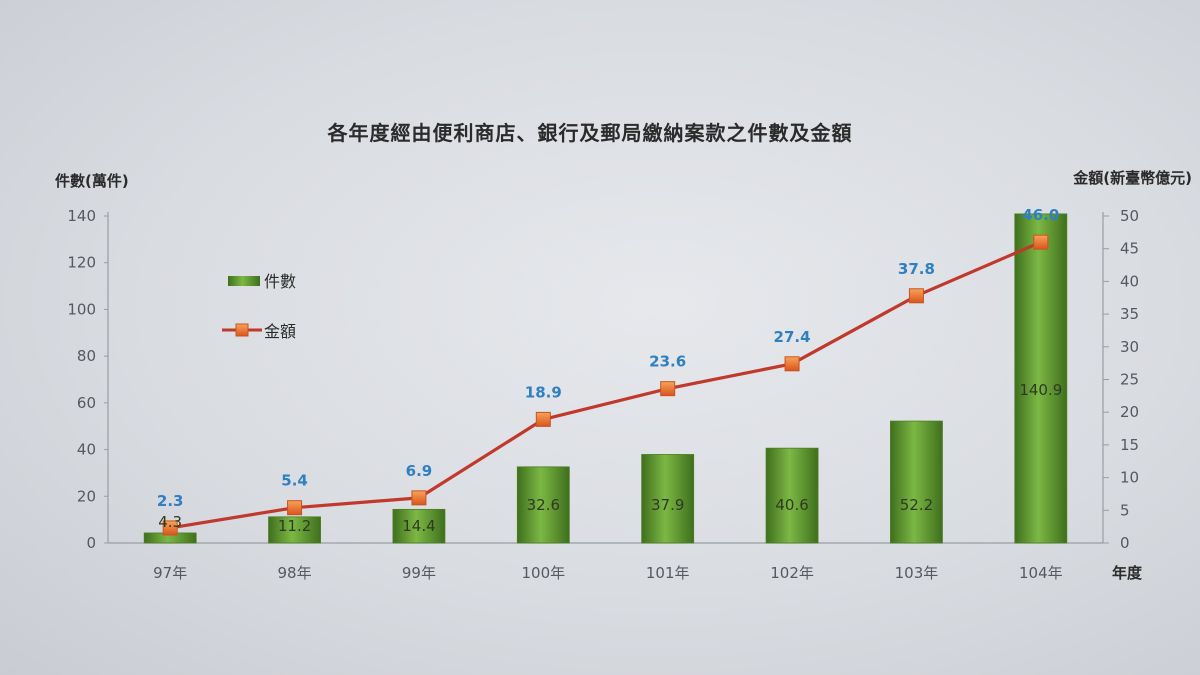 The height and width of the screenshot is (675, 1200). I want to click on line-value-label: 5.4, so click(294, 481).